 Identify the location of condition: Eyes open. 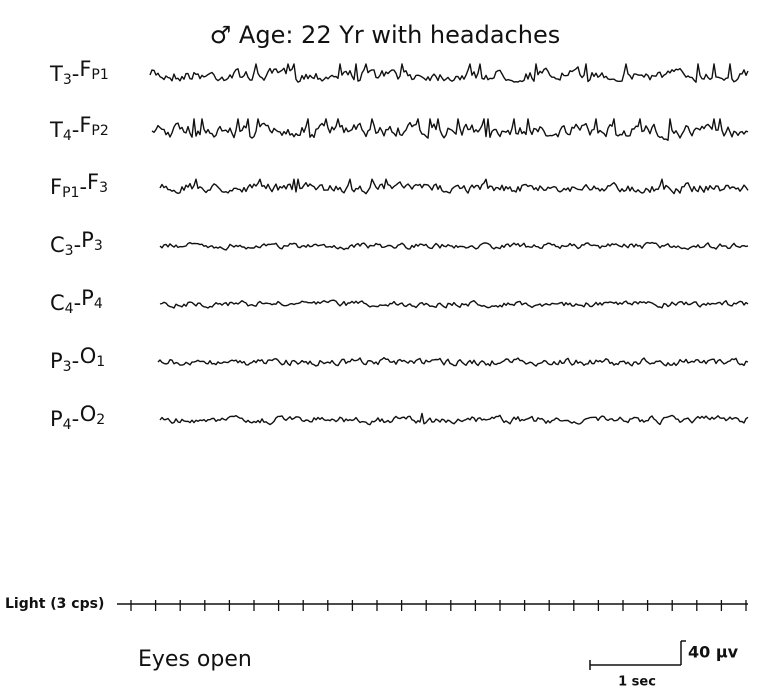
(195, 659).